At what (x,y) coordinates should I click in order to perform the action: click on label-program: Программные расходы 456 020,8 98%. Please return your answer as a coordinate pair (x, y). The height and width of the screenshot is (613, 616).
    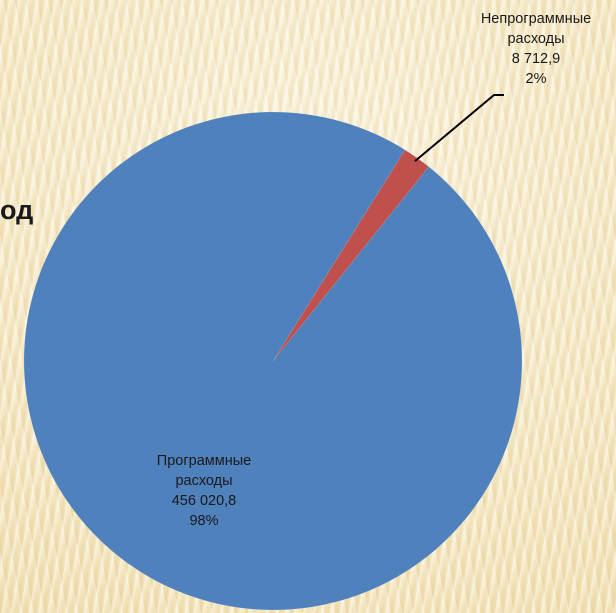
    Looking at the image, I should click on (204, 491).